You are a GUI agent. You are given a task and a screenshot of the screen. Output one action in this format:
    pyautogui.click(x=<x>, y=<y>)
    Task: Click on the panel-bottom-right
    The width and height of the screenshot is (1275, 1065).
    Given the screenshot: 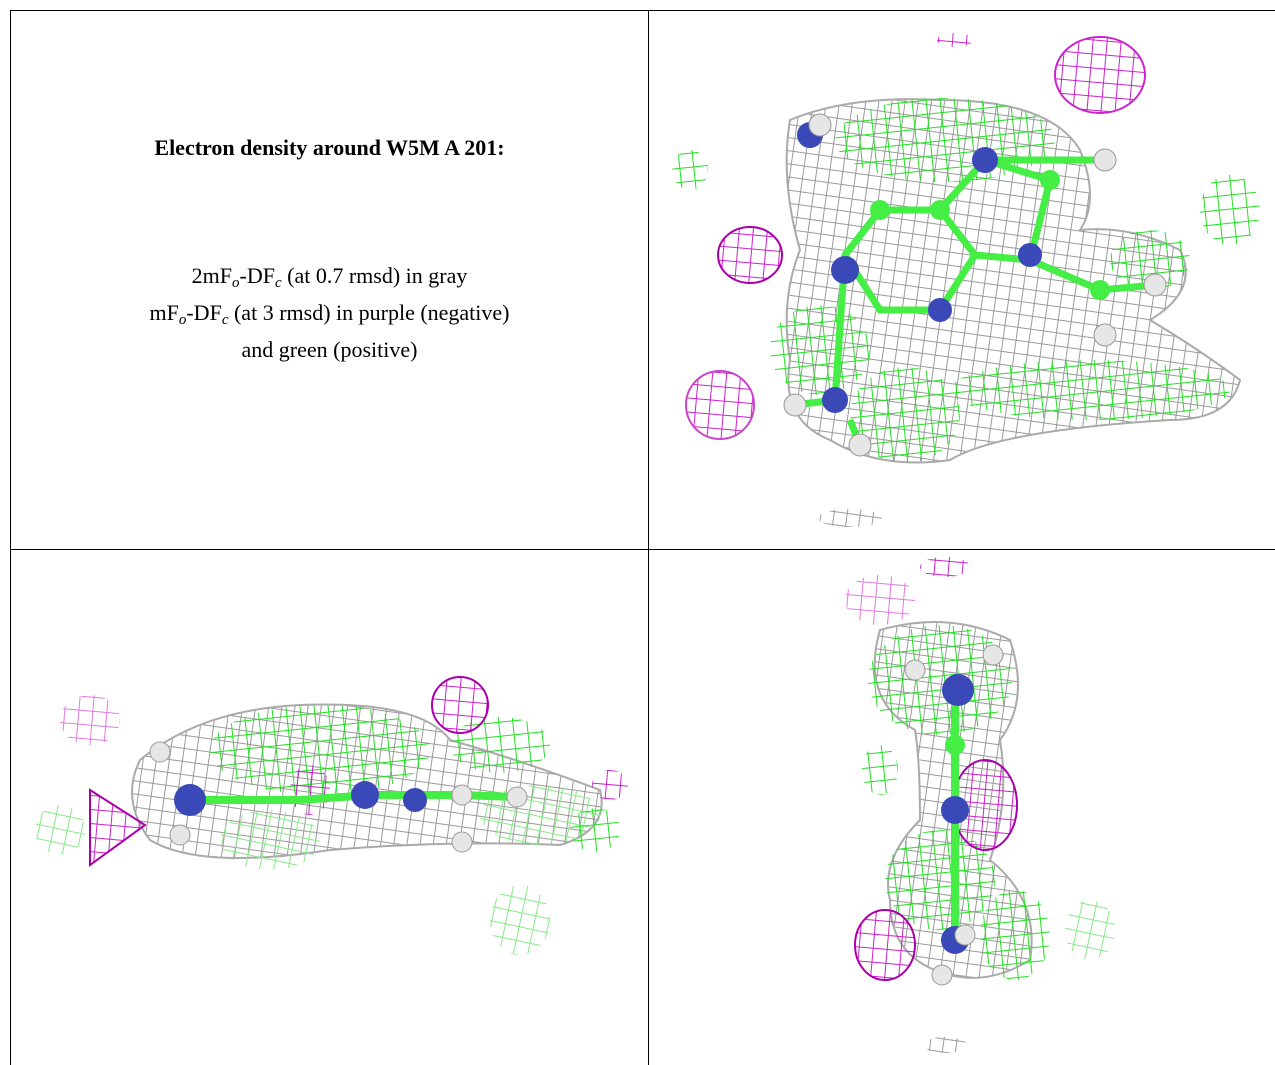 What is the action you would take?
    pyautogui.click(x=980, y=805)
    